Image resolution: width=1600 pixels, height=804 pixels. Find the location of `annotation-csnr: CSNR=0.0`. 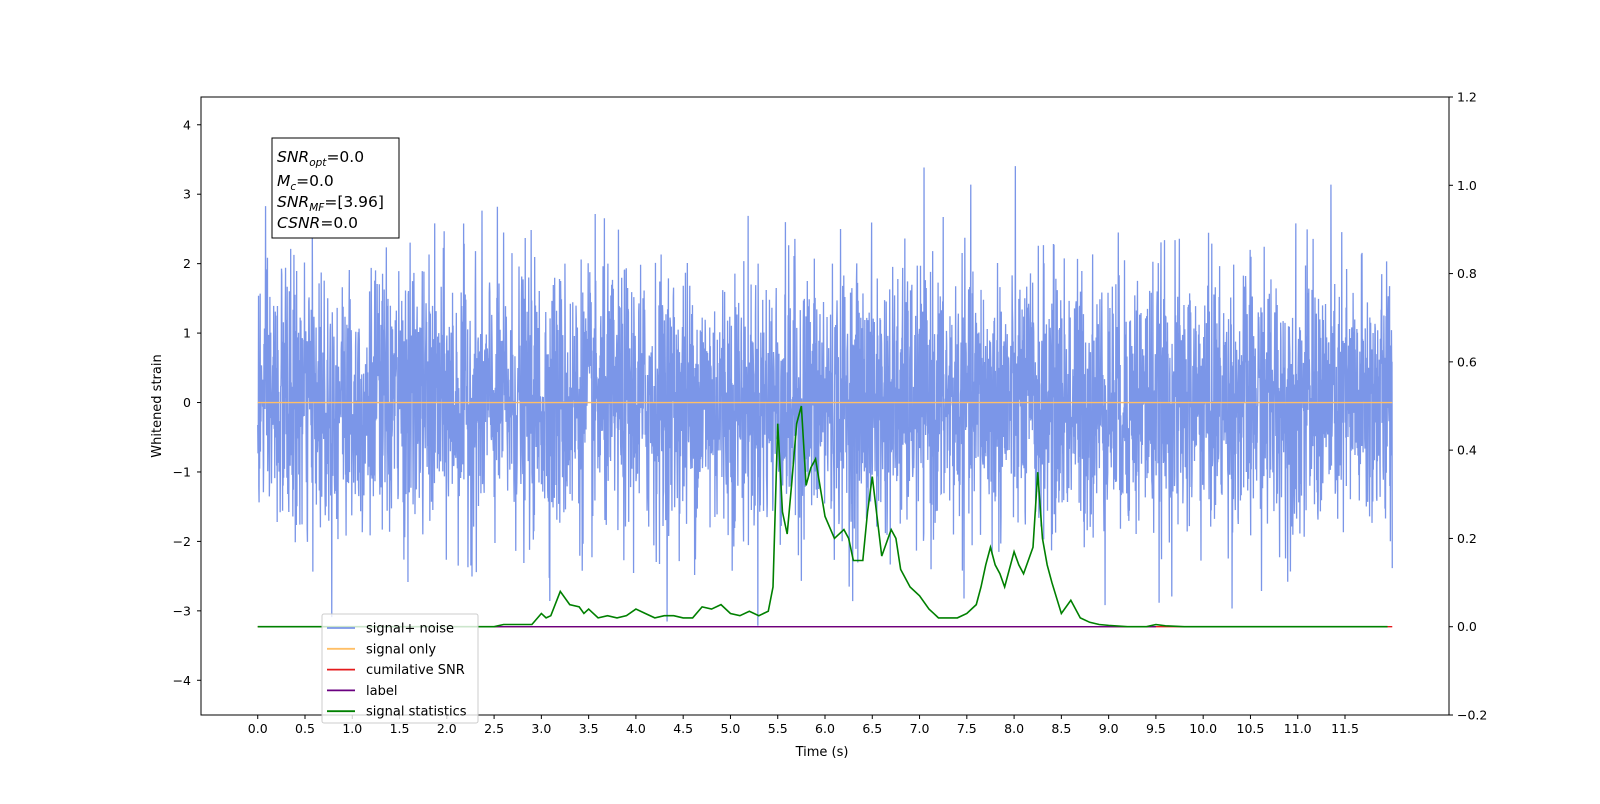

annotation-csnr: CSNR=0.0 is located at coordinates (317, 223).